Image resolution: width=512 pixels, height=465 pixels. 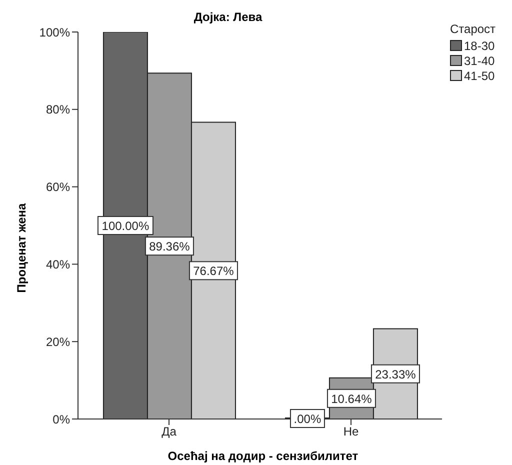 What do you see at coordinates (479, 75) in the screenshot?
I see `legend-label: 41-50` at bounding box center [479, 75].